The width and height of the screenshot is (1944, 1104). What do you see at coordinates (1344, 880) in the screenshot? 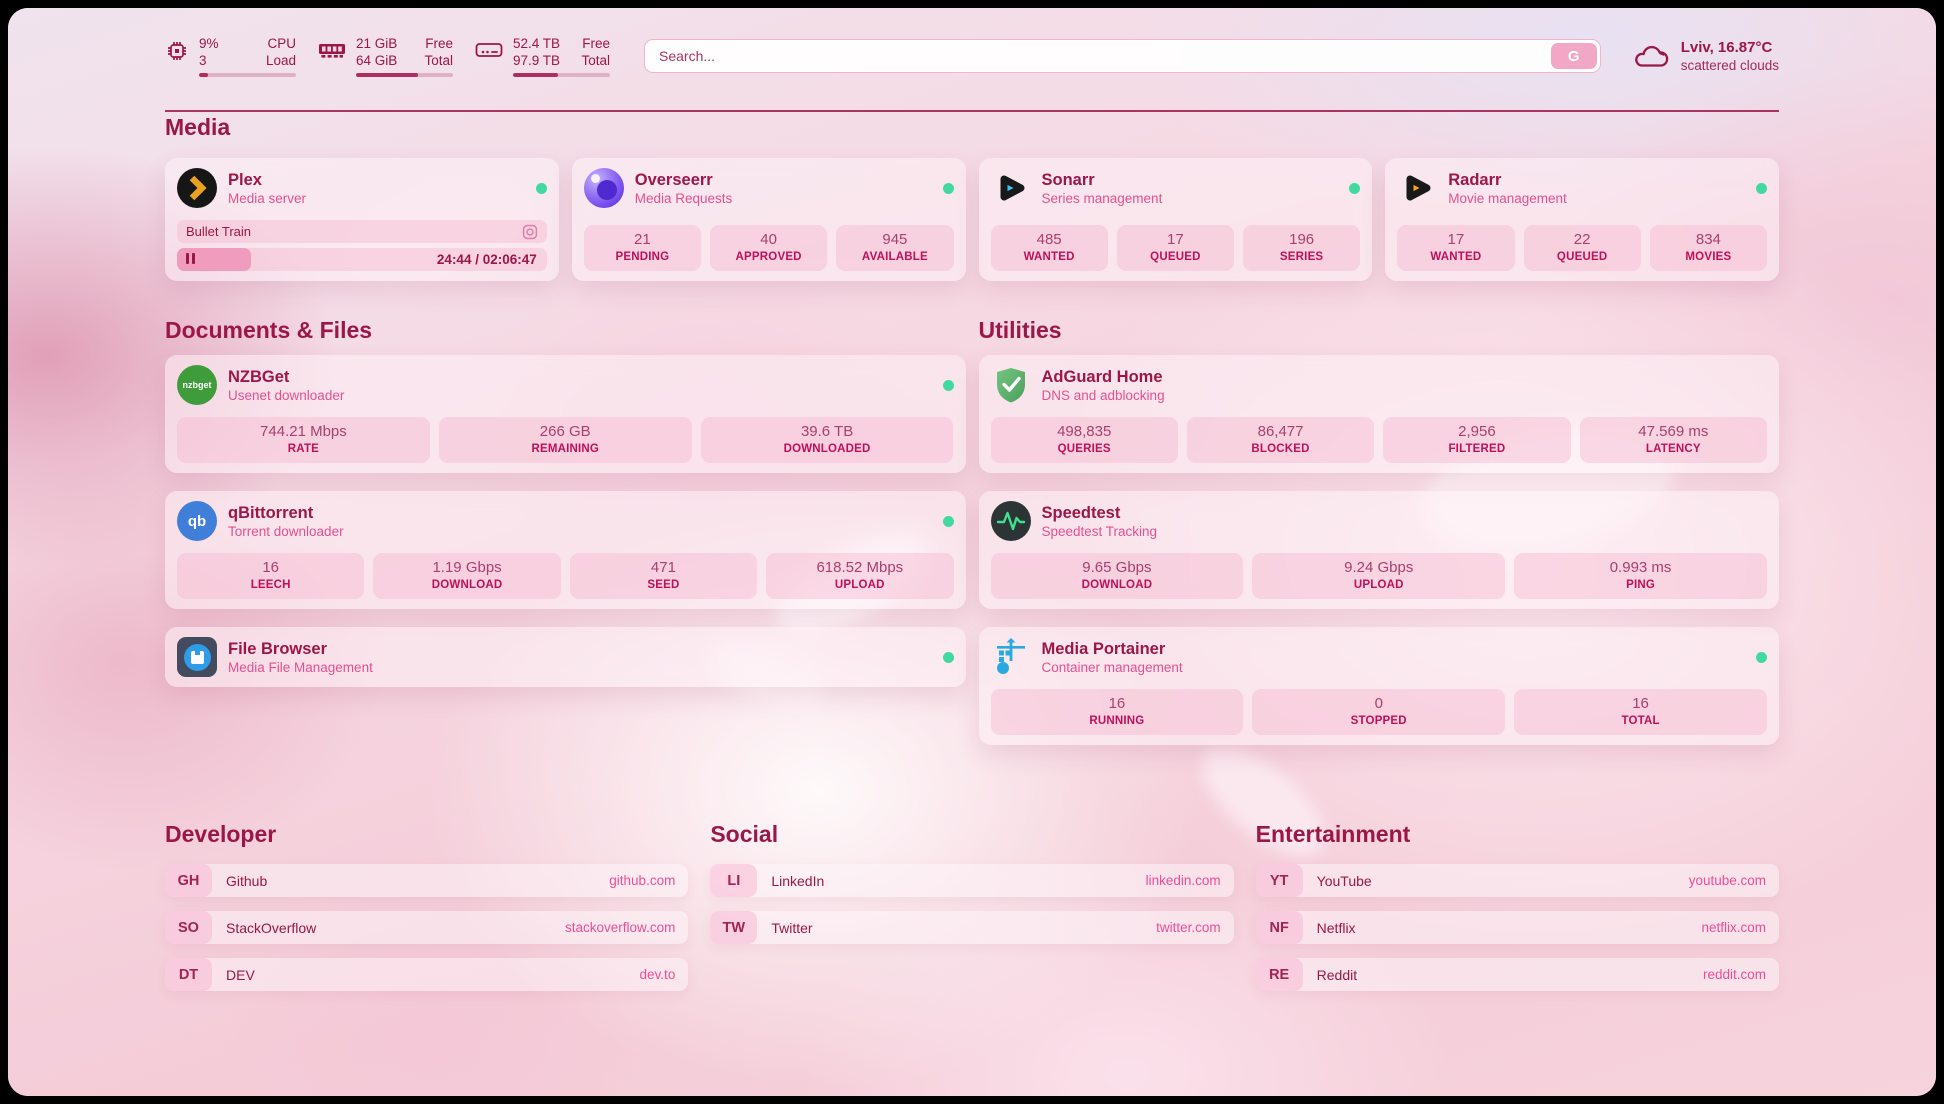
I see `bookmark-name: YouTube` at bounding box center [1344, 880].